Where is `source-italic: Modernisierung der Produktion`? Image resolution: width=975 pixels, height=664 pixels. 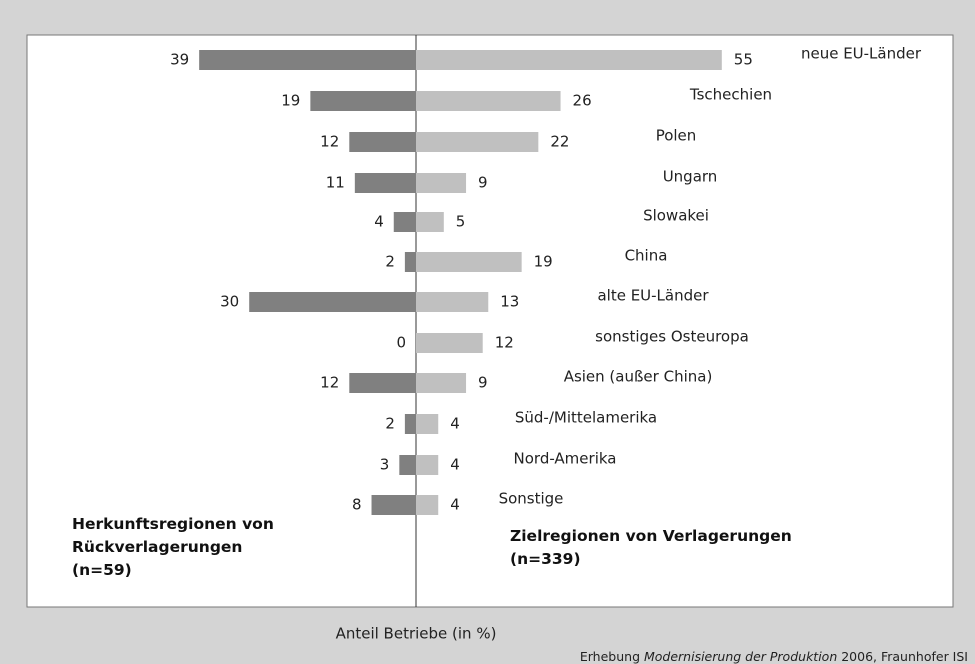 source-italic: Modernisierung der Produktion is located at coordinates (740, 656).